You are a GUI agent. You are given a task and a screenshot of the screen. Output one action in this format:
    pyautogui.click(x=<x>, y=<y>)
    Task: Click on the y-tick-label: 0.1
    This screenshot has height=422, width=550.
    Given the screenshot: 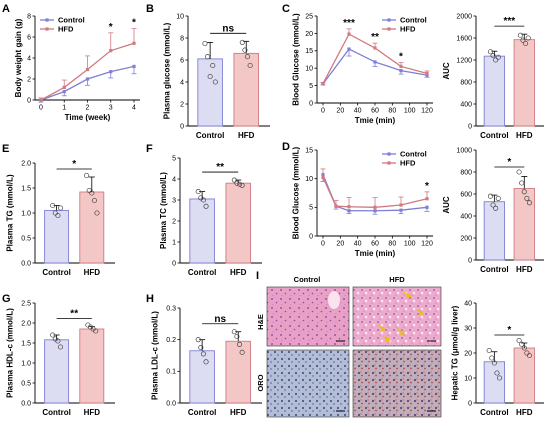 What is the action you would take?
    pyautogui.click(x=171, y=372)
    